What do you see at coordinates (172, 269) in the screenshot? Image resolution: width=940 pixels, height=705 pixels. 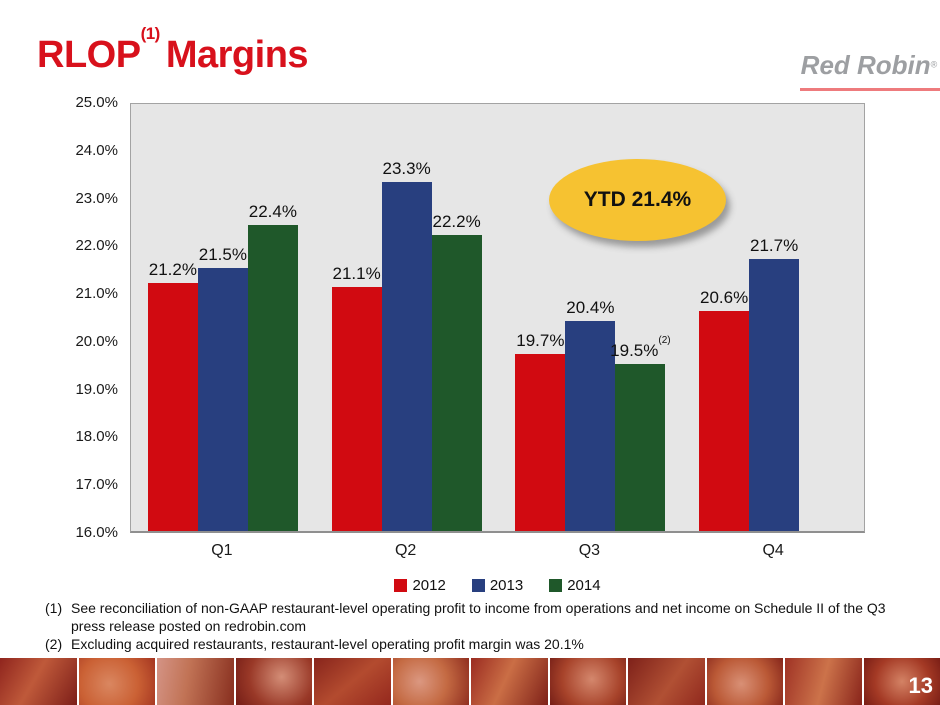 I see `bar-label-2012-Q1: 21.2%` at bounding box center [172, 269].